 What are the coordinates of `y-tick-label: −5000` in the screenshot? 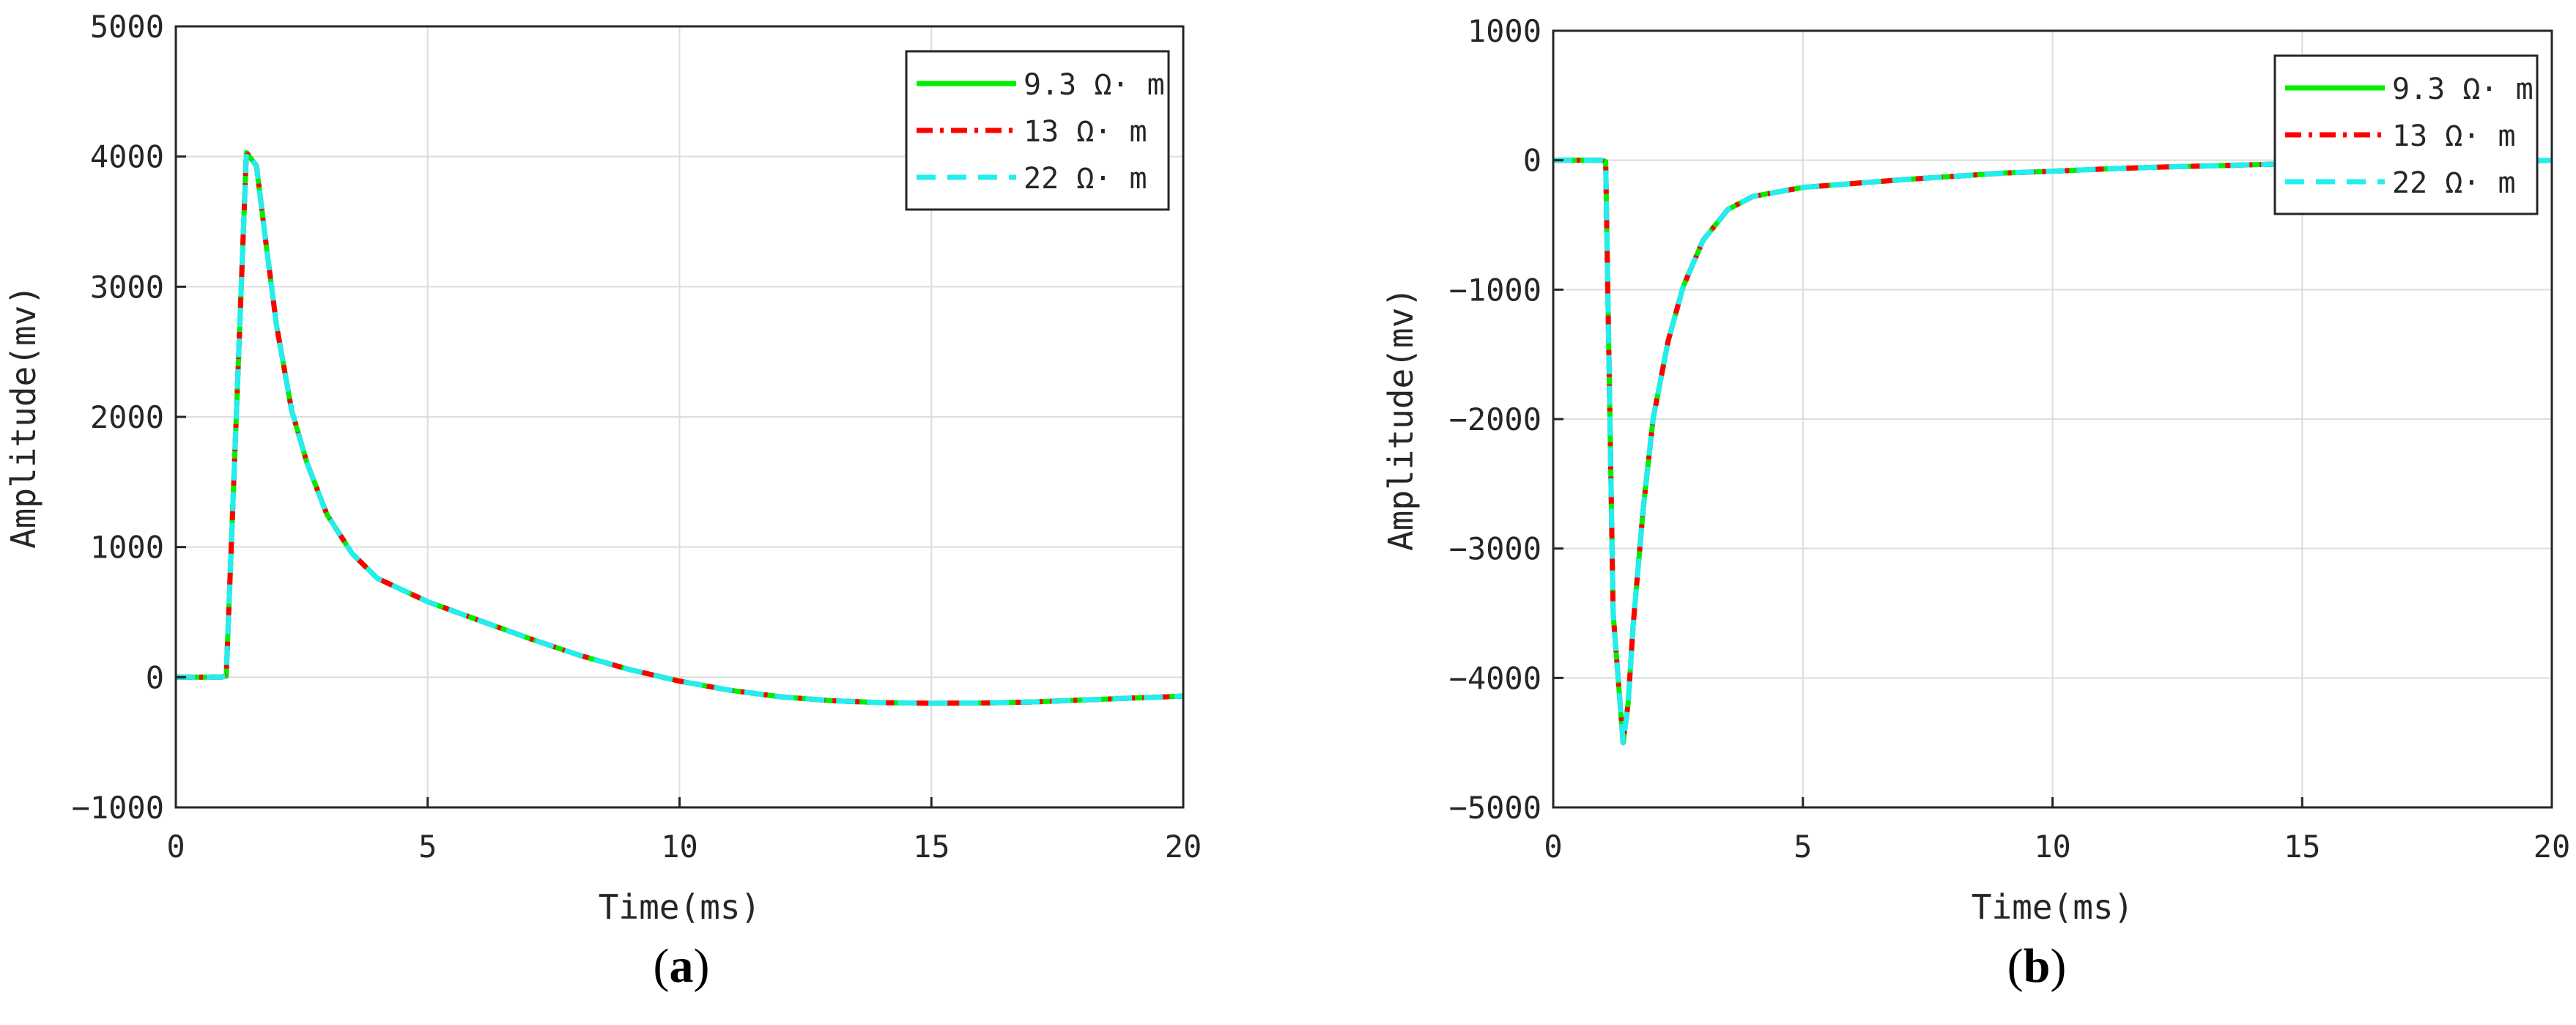 It's located at (1495, 808).